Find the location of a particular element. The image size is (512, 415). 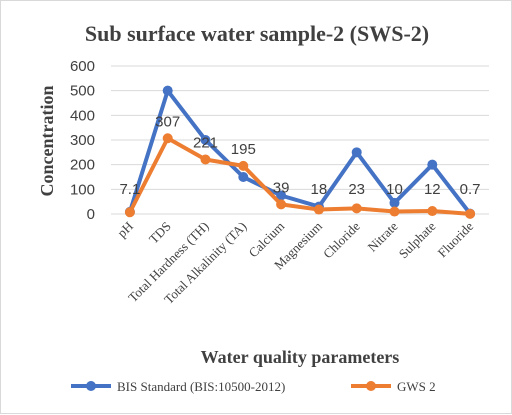

x-tick-label: TDS is located at coordinates (160, 233).